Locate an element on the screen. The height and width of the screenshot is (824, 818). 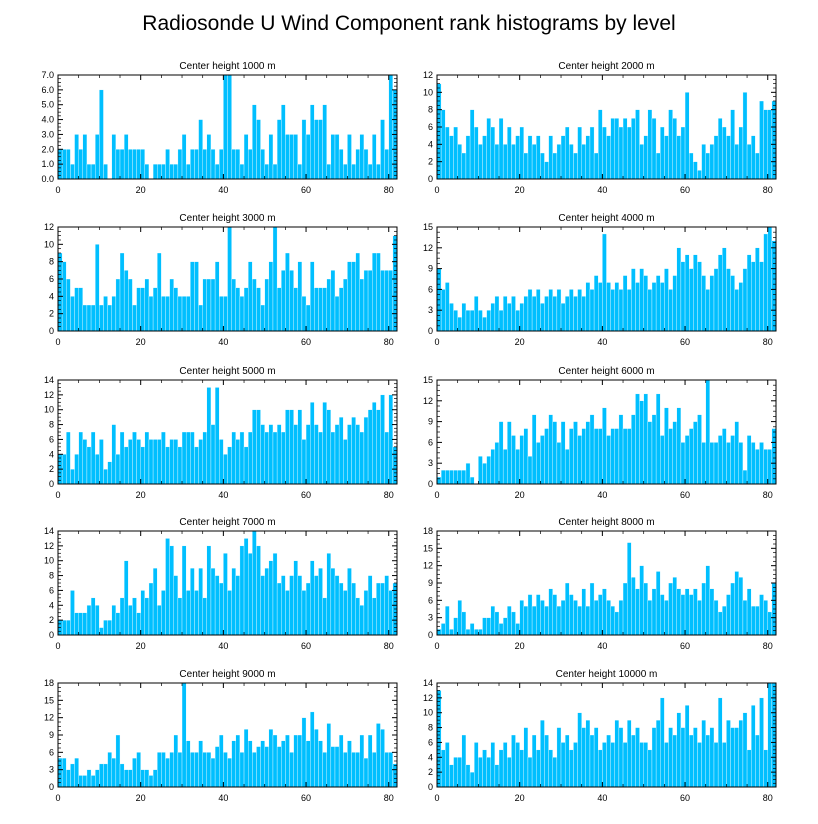
x-tick-label: 60 is located at coordinates (306, 342).